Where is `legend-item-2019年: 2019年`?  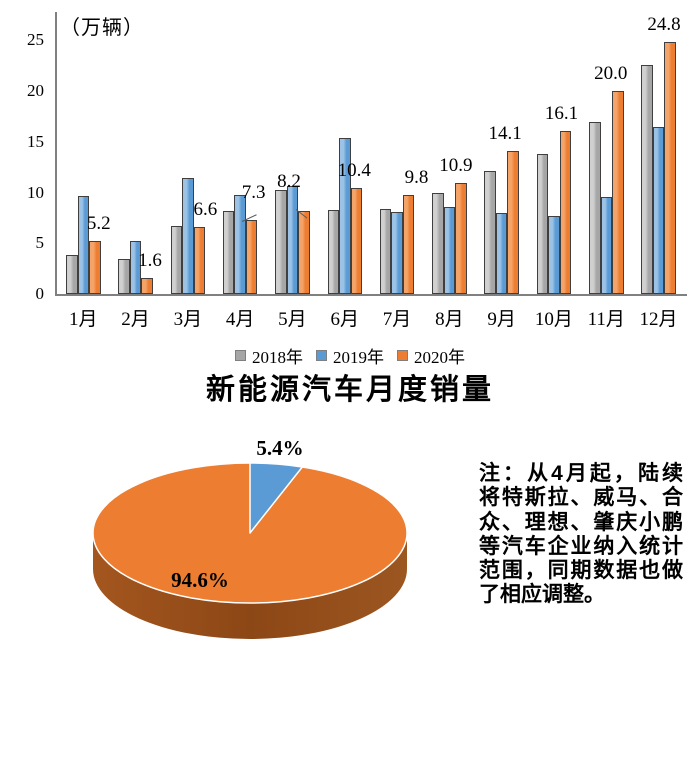
legend-item-2019年: 2019年 is located at coordinates (350, 355).